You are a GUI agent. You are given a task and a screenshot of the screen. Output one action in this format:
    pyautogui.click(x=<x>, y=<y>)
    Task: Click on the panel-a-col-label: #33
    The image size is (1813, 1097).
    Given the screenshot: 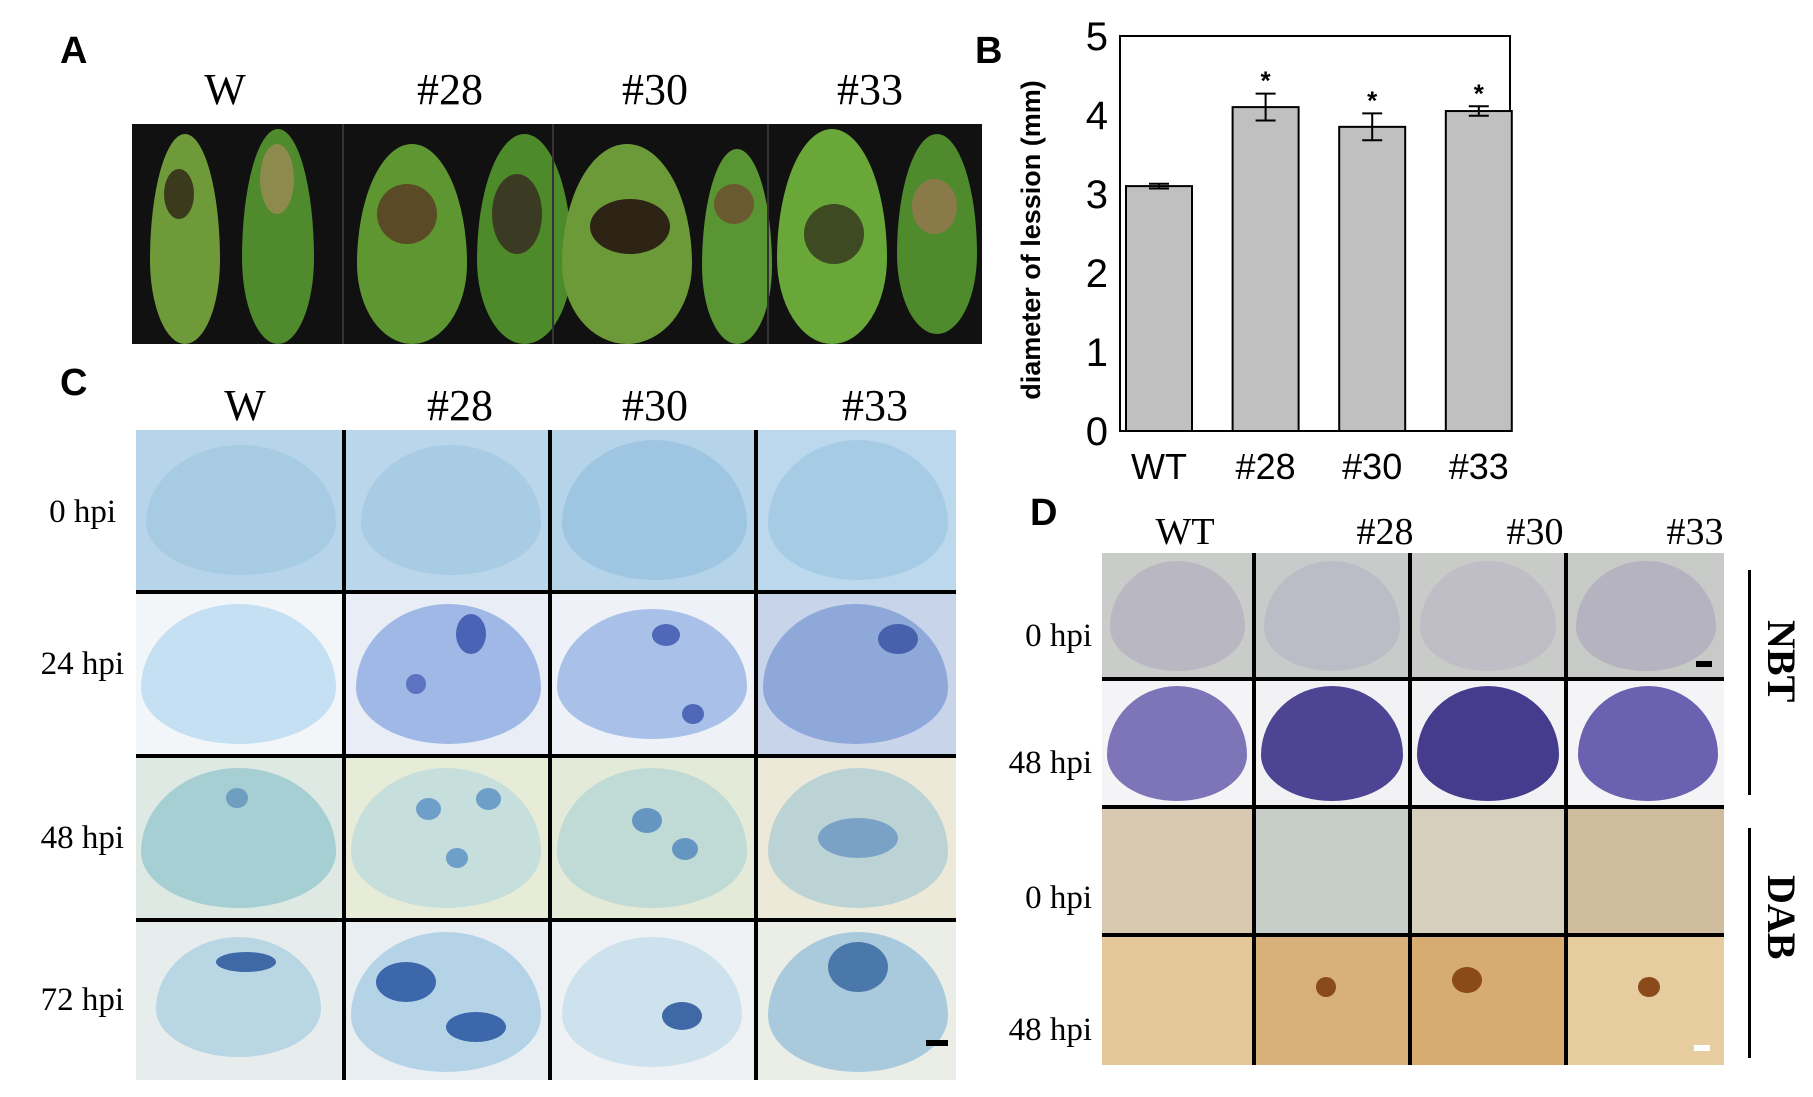 What is the action you would take?
    pyautogui.click(x=870, y=89)
    